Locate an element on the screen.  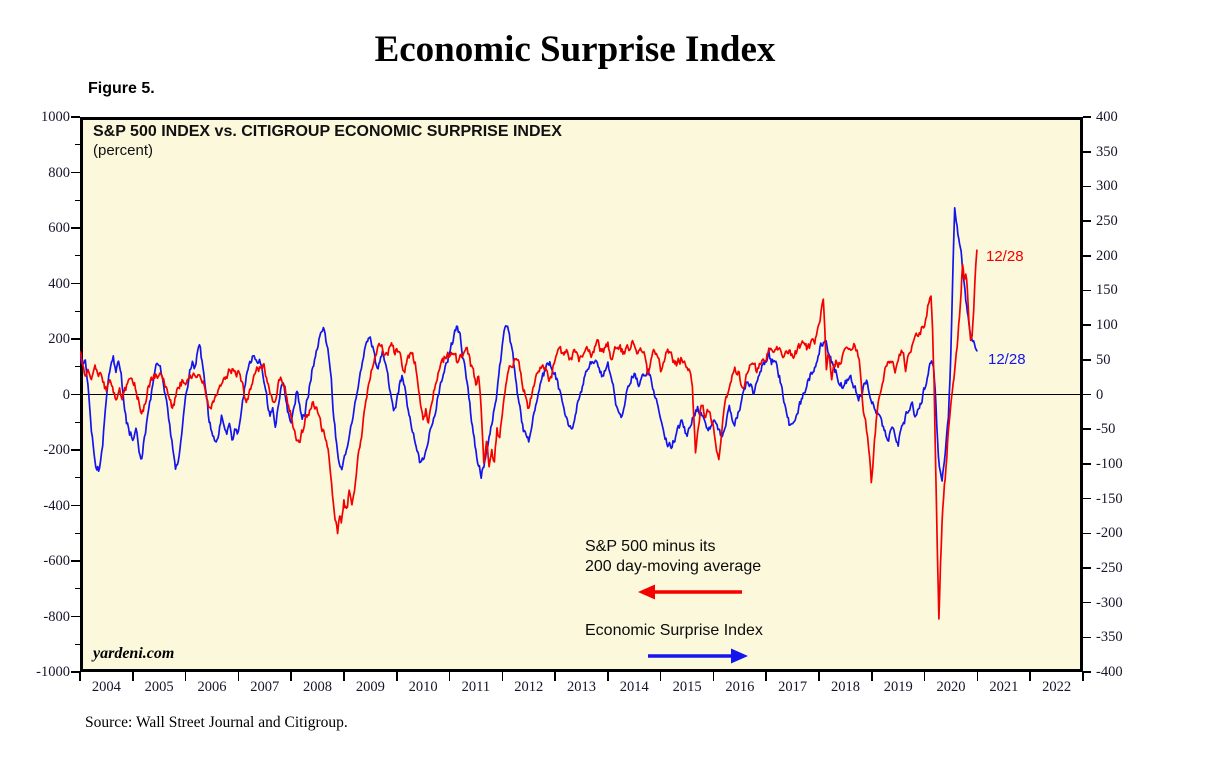
esi-right-arrow-icon is located at coordinates (698, 656).